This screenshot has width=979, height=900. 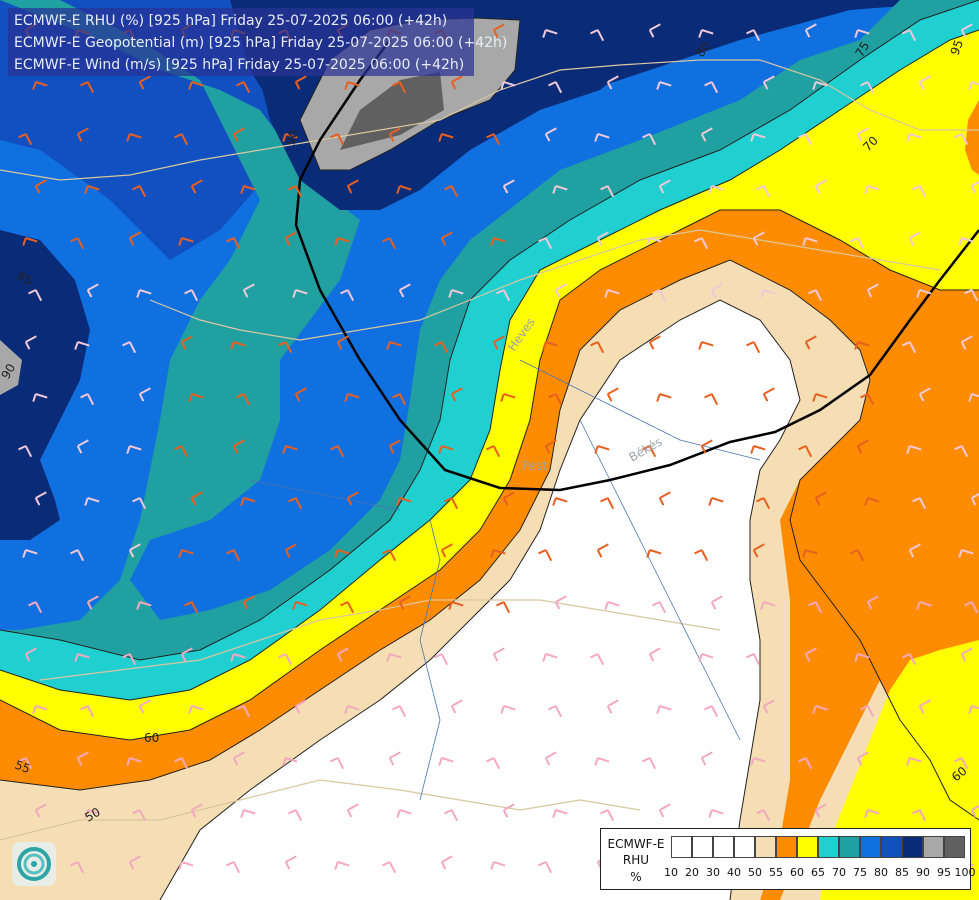 What do you see at coordinates (965, 872) in the screenshot?
I see `legend-tick-label: 100` at bounding box center [965, 872].